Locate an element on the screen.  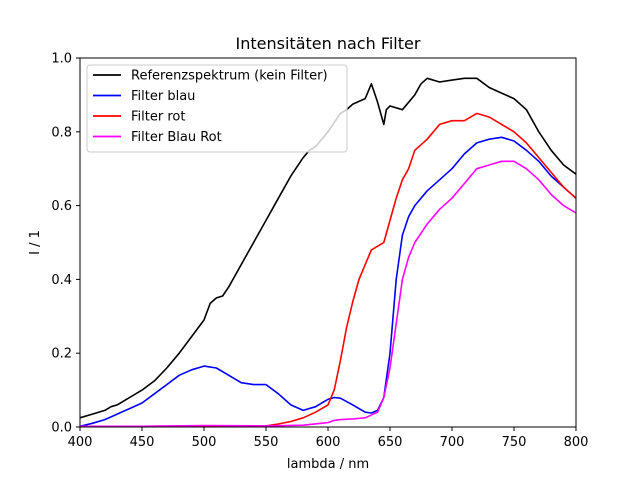
legend-label-0: Referenzspektrum (kein Filter) is located at coordinates (229, 76).